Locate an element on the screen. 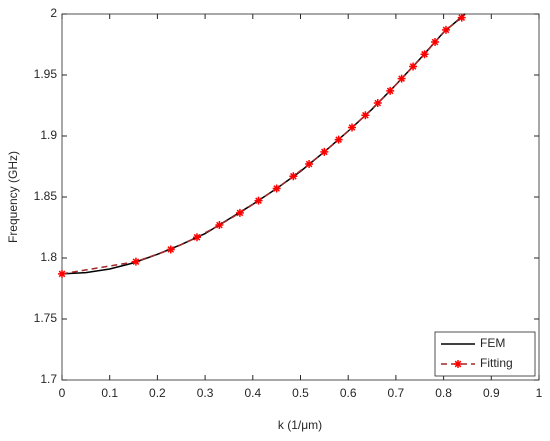 The width and height of the screenshot is (550, 441). legend-box is located at coordinates (485, 354).